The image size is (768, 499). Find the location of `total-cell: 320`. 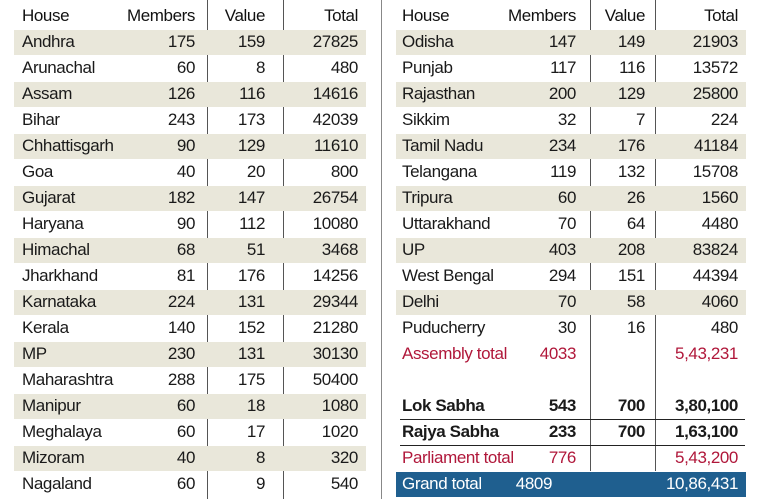

total-cell: 320 is located at coordinates (344, 457).